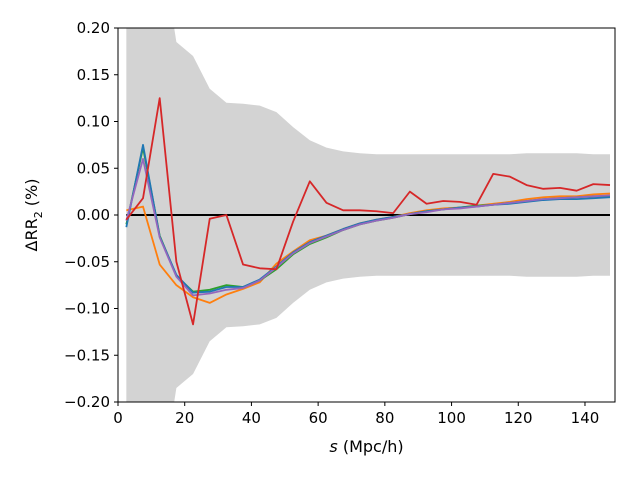 This screenshot has width=640, height=480. I want to click on y-tick-label: 0.05, so click(93, 168).